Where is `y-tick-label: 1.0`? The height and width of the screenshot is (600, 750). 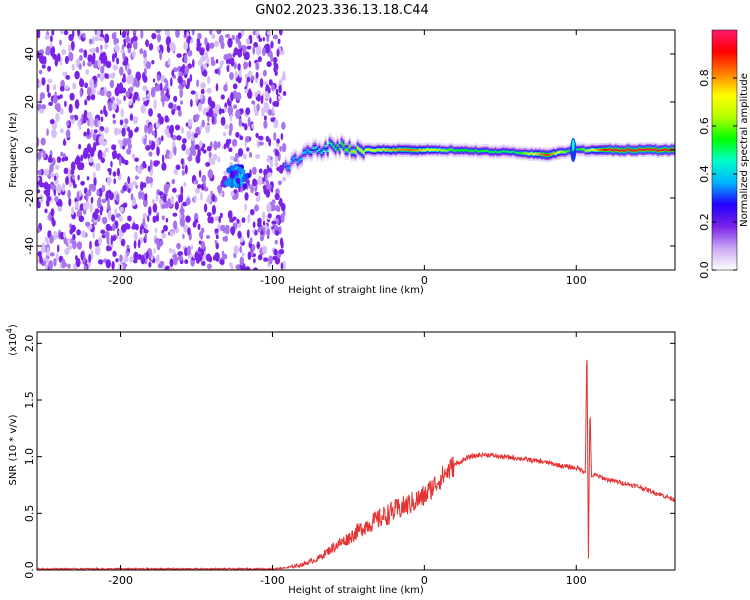
y-tick-label: 1.0 is located at coordinates (29, 457).